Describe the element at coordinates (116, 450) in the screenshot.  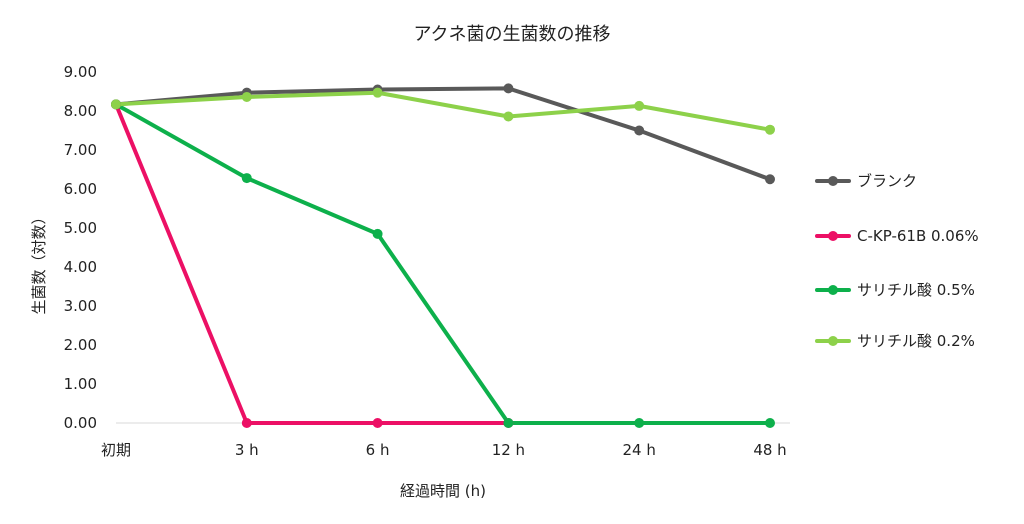
I see `x-tick-label: 初期` at that location.